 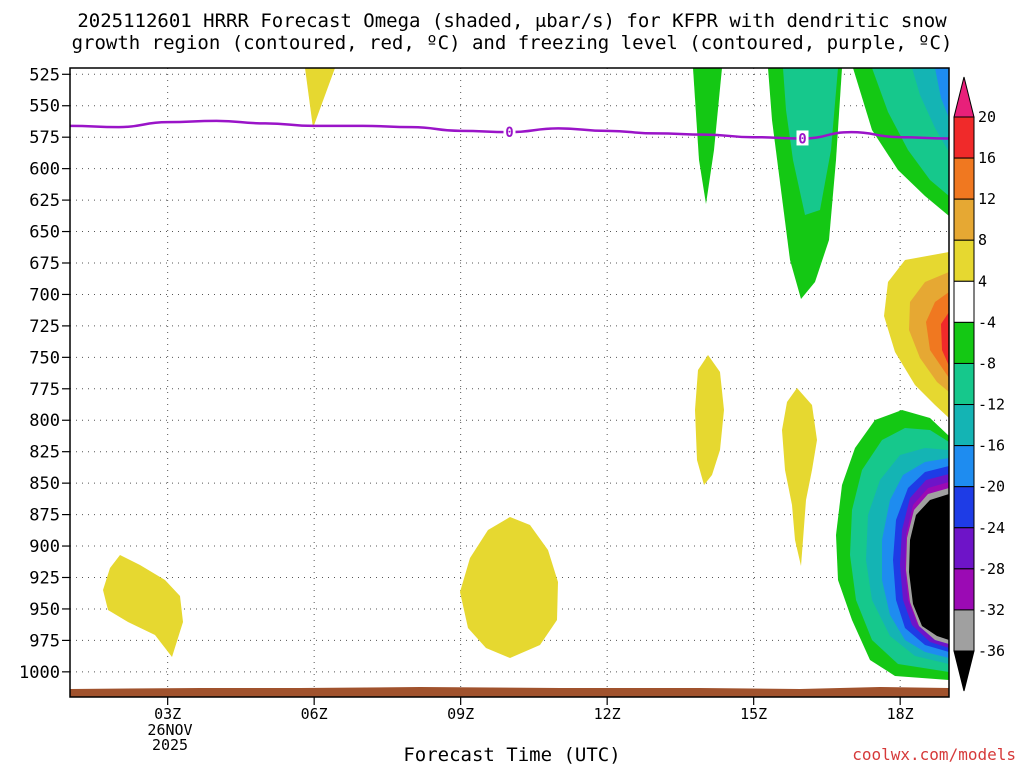 I want to click on y-tick-label: 700, so click(x=44, y=295).